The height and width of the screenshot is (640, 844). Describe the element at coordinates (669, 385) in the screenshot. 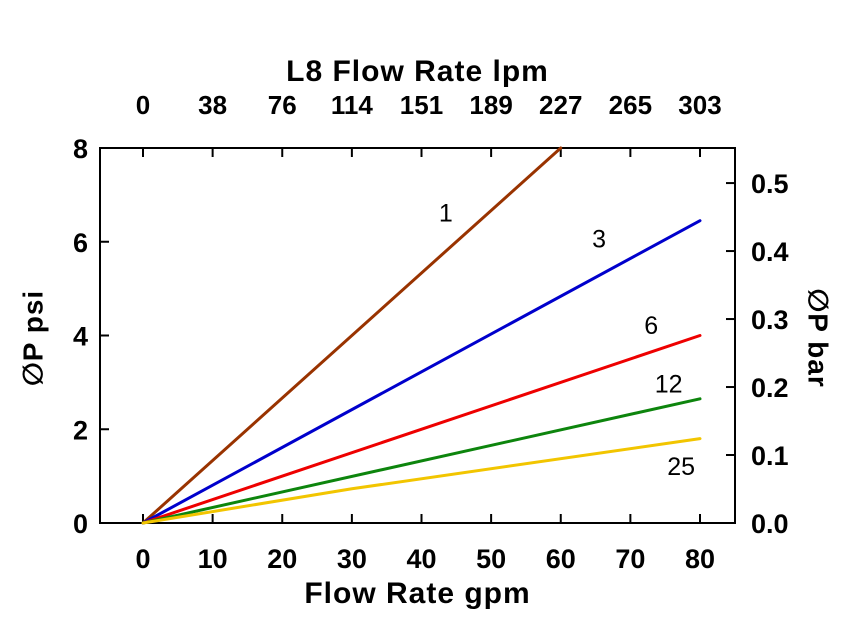

I see `series-label-12: 12` at that location.